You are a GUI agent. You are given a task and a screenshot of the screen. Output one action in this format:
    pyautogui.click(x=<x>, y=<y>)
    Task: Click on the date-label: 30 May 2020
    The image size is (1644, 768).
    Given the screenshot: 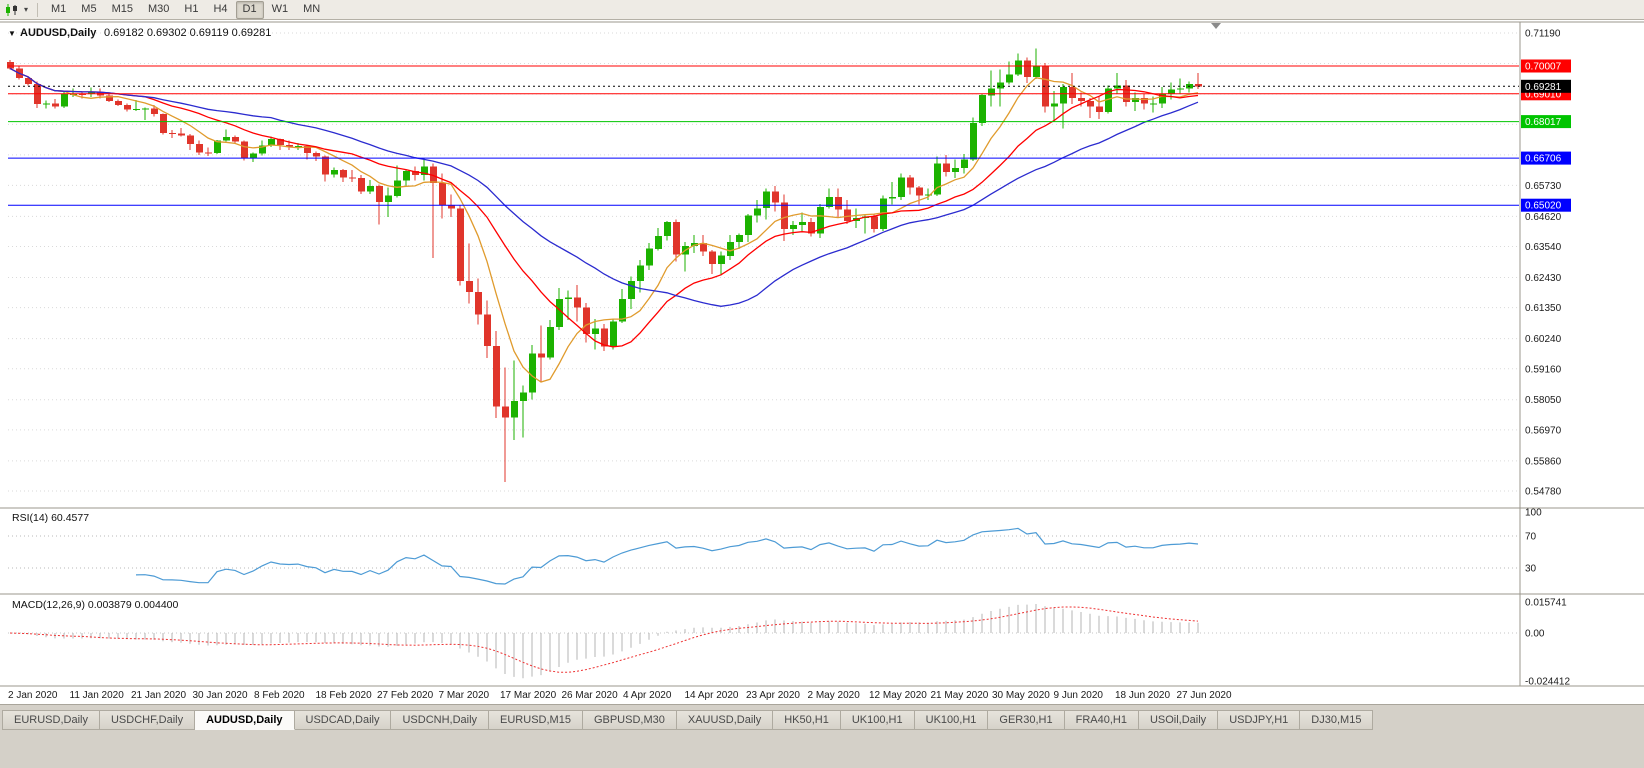 What is the action you would take?
    pyautogui.click(x=1021, y=695)
    